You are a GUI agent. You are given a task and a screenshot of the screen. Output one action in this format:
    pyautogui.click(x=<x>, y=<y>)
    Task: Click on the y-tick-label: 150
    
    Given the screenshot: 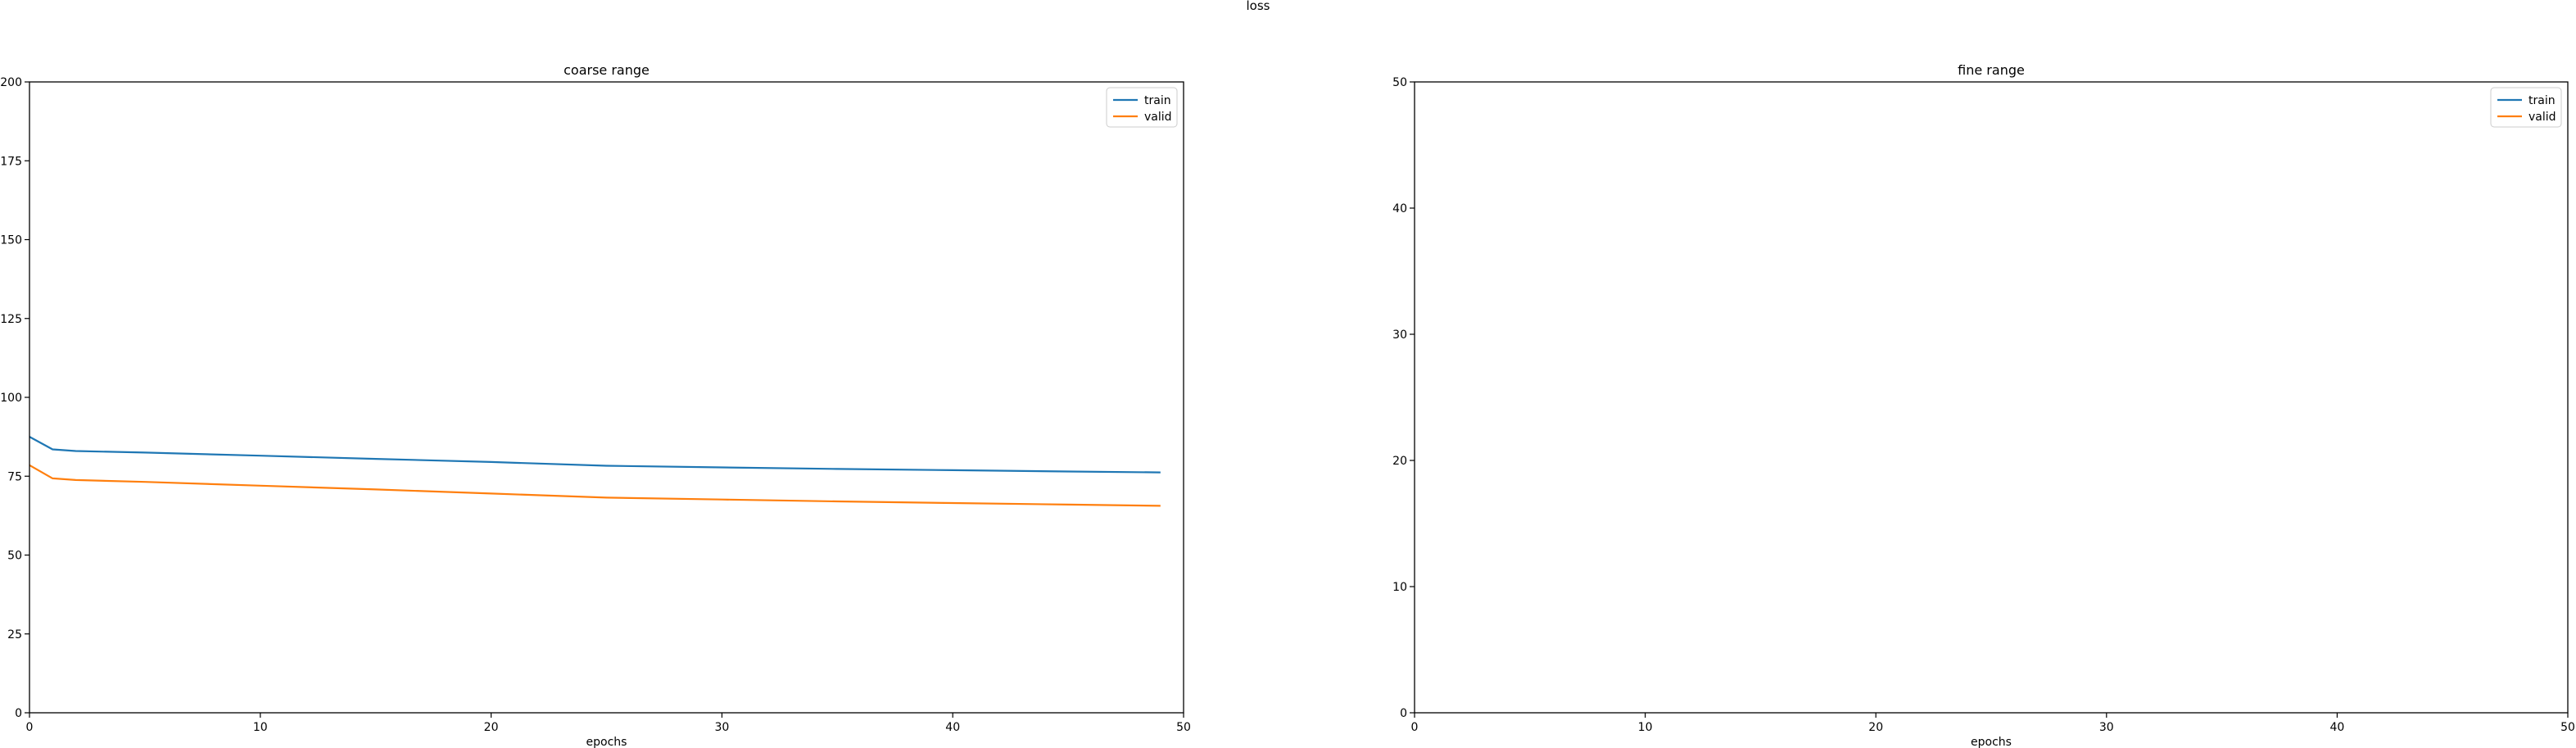 What is the action you would take?
    pyautogui.click(x=11, y=240)
    